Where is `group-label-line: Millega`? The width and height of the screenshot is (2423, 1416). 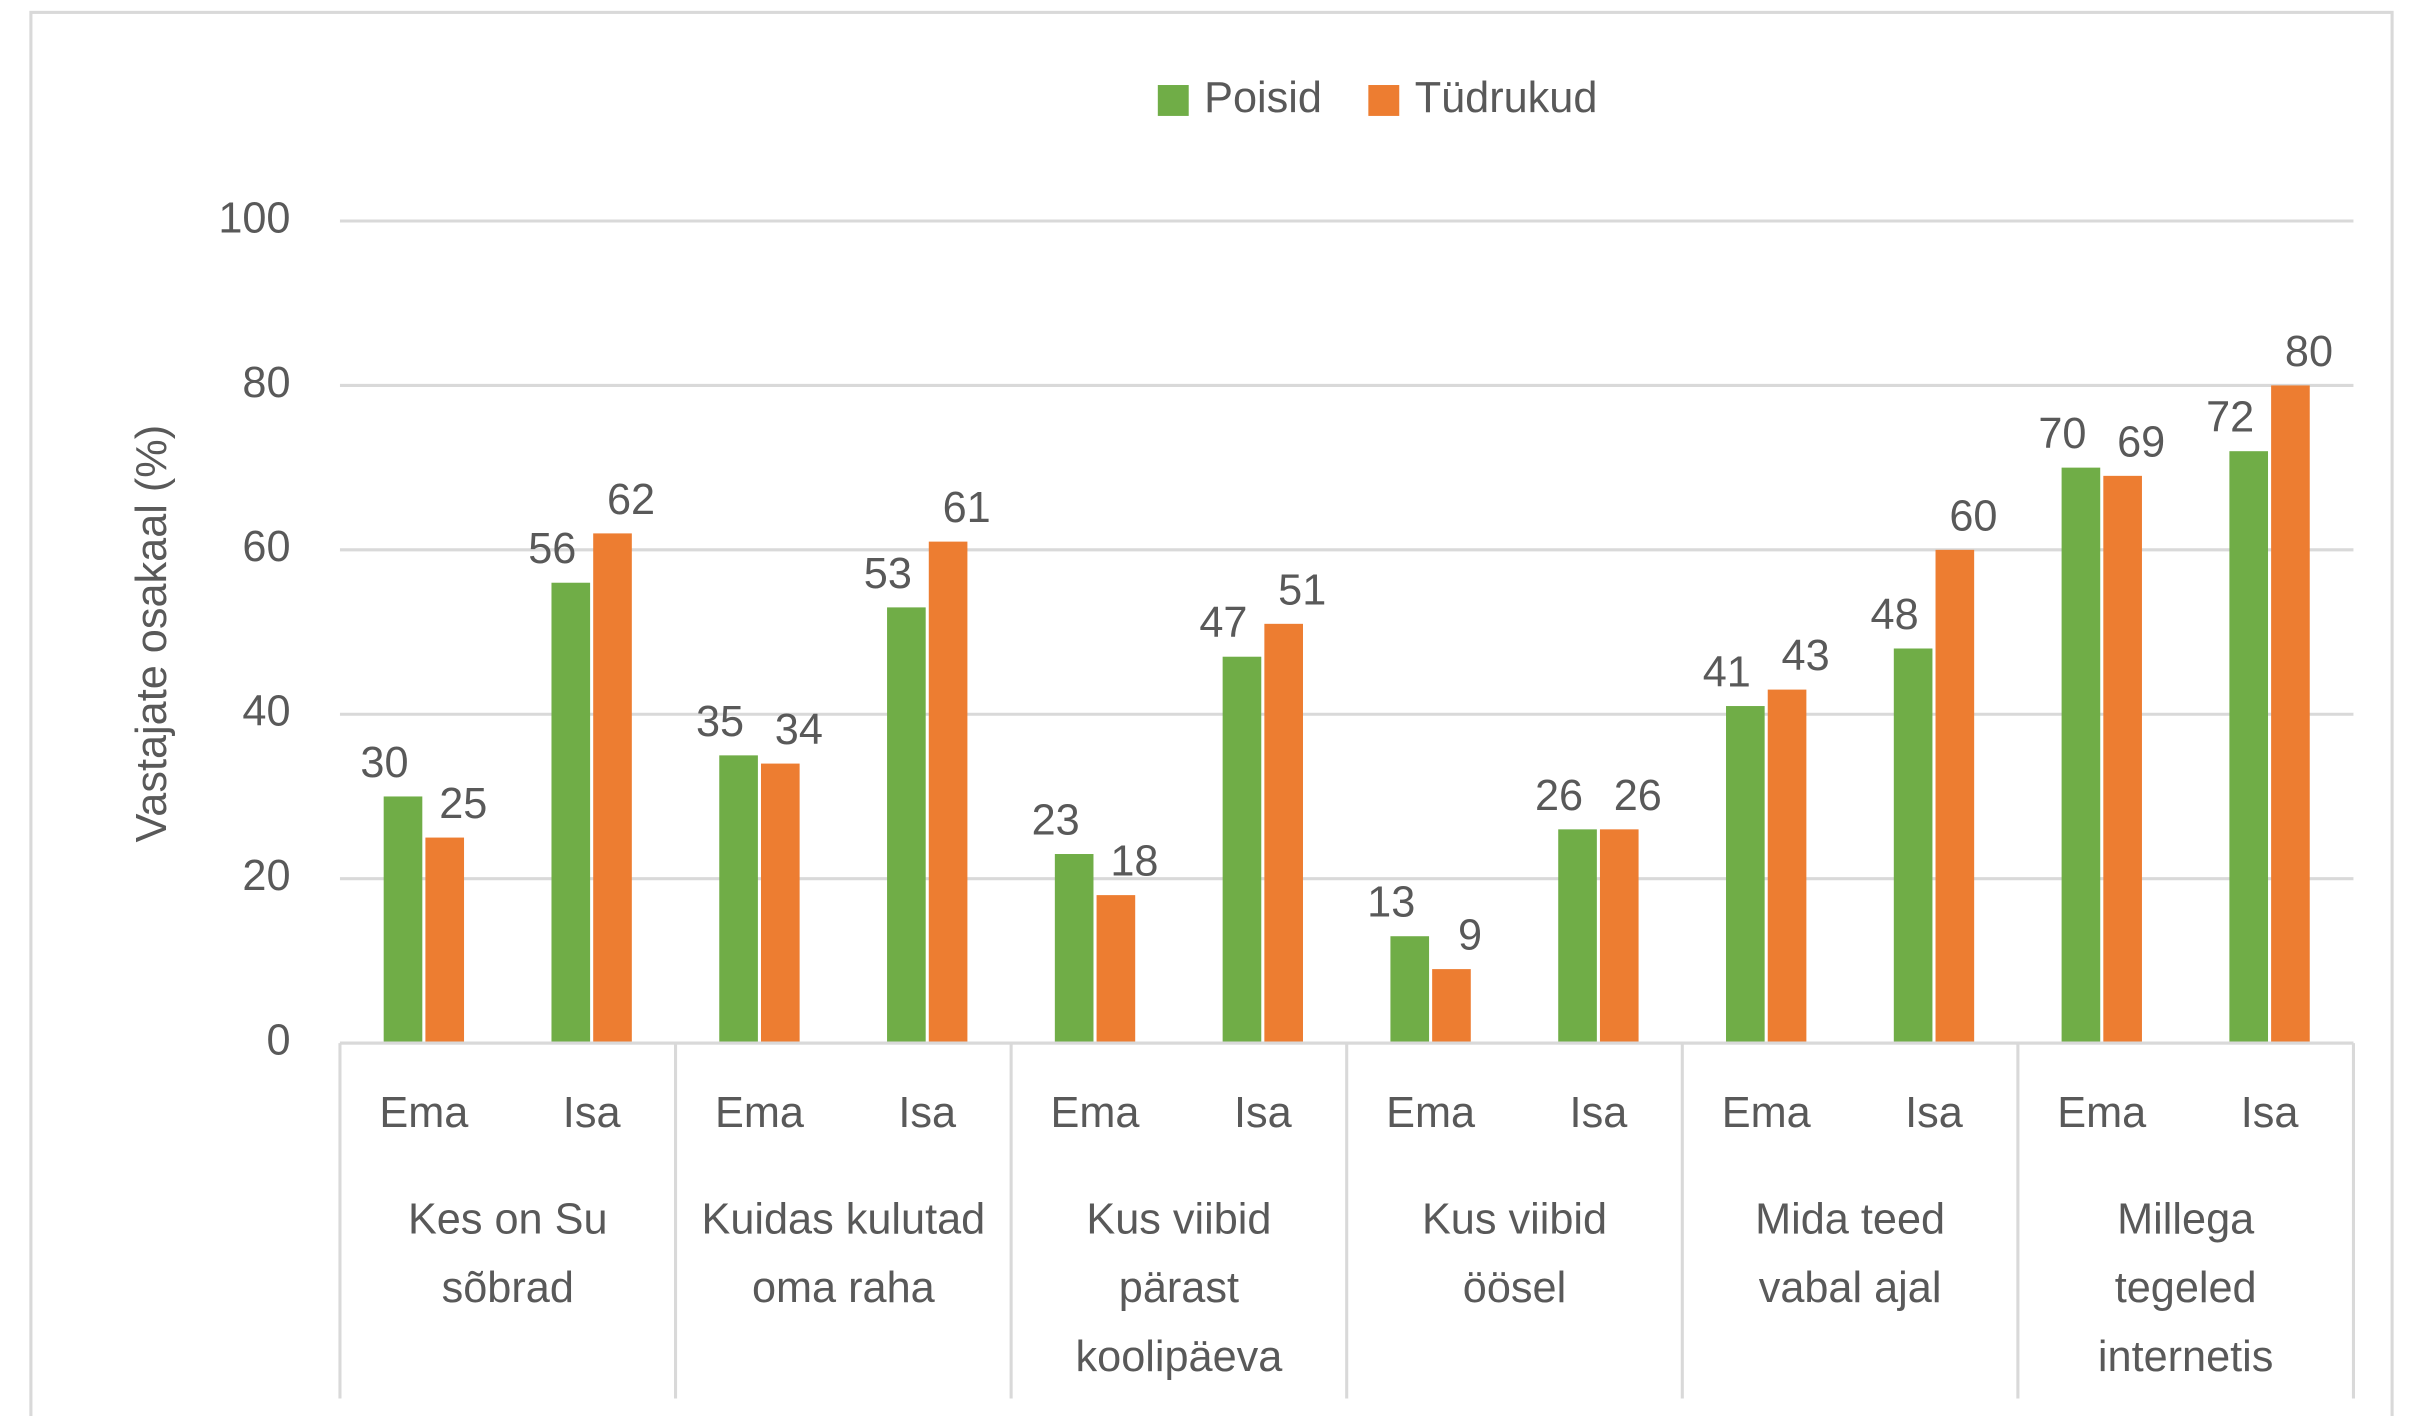
group-label-line: Millega is located at coordinates (2186, 1220).